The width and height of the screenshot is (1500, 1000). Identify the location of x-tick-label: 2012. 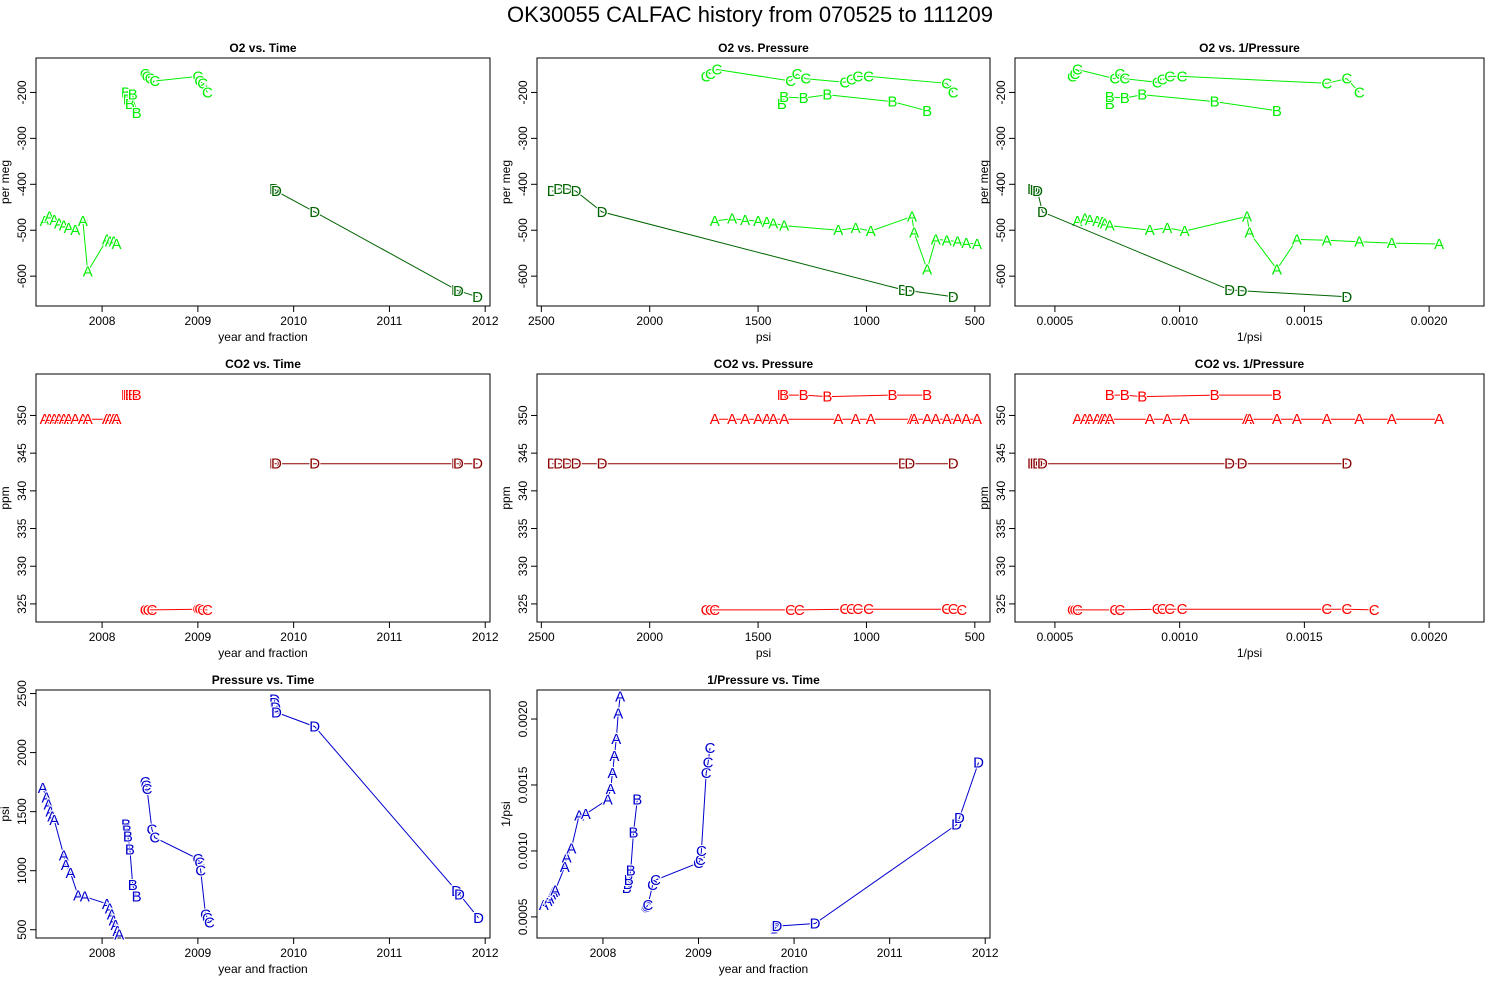
(985, 953).